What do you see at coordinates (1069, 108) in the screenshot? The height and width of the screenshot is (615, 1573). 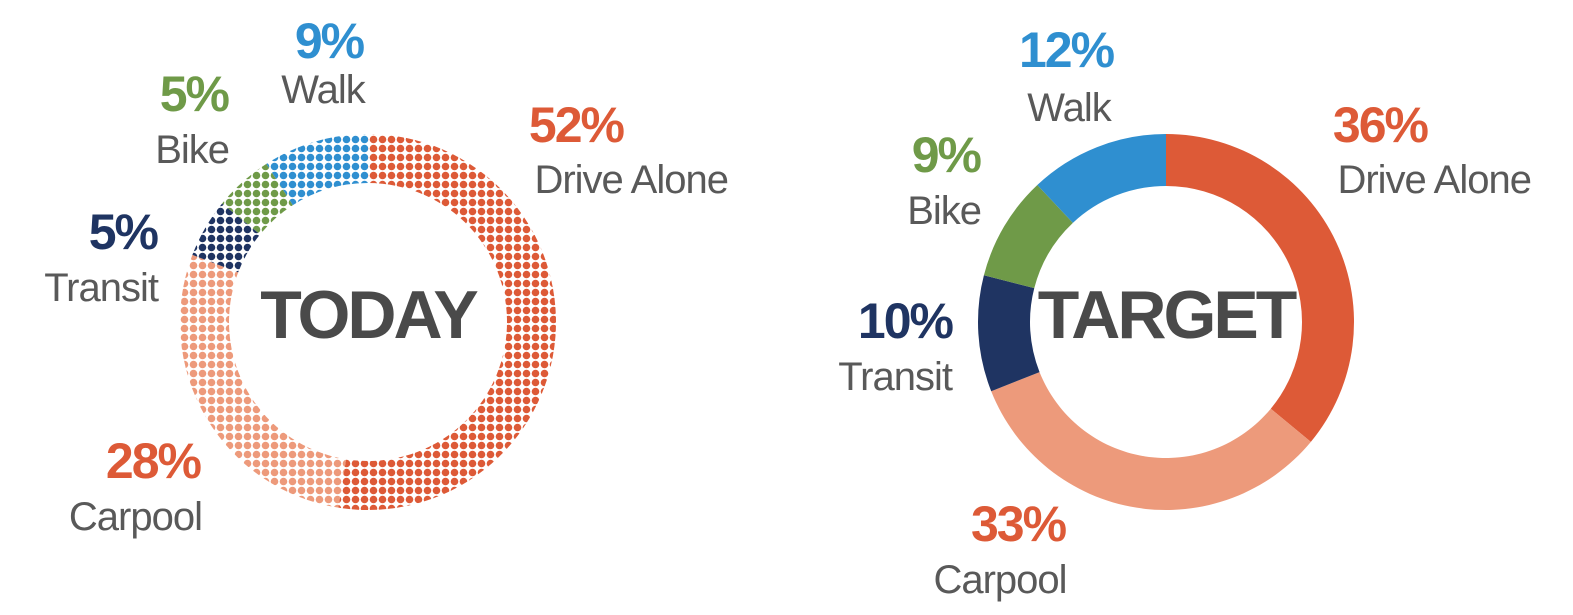 I see `target-walk-label: Walk` at bounding box center [1069, 108].